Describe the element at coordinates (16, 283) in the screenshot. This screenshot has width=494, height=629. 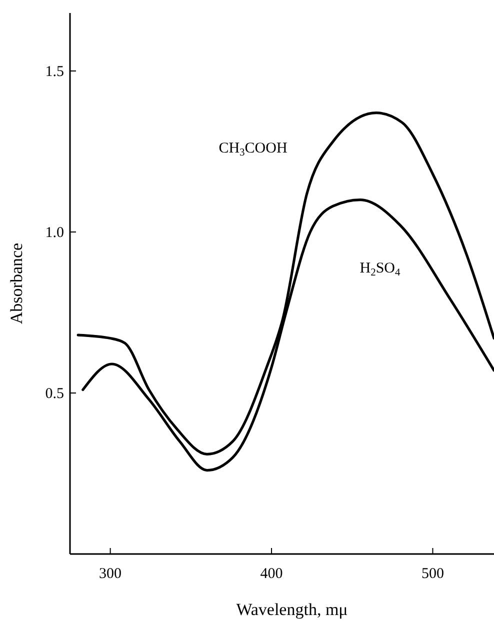
I see `y-axis-title: Absorbance` at that location.